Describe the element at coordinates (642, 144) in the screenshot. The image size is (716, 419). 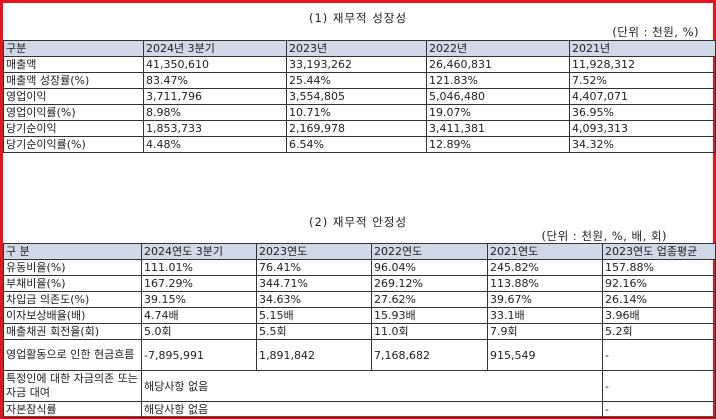
I see `table-cell: 34.32%` at that location.